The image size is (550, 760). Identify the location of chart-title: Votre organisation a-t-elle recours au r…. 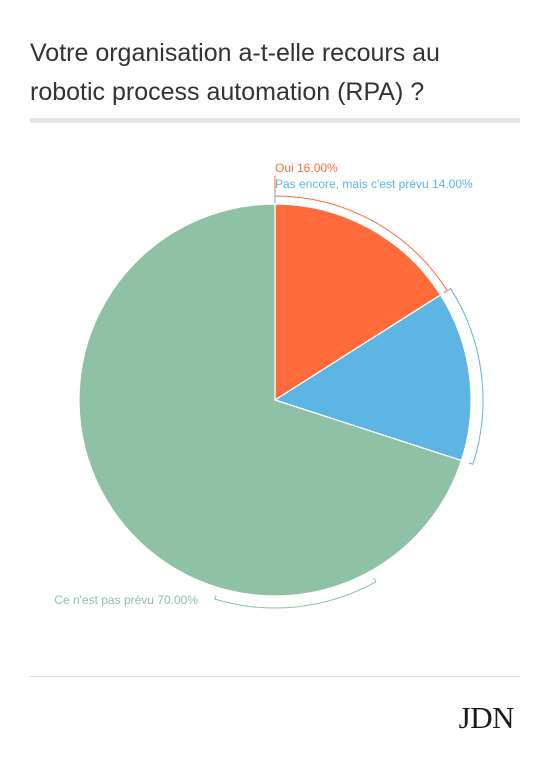
(235, 72).